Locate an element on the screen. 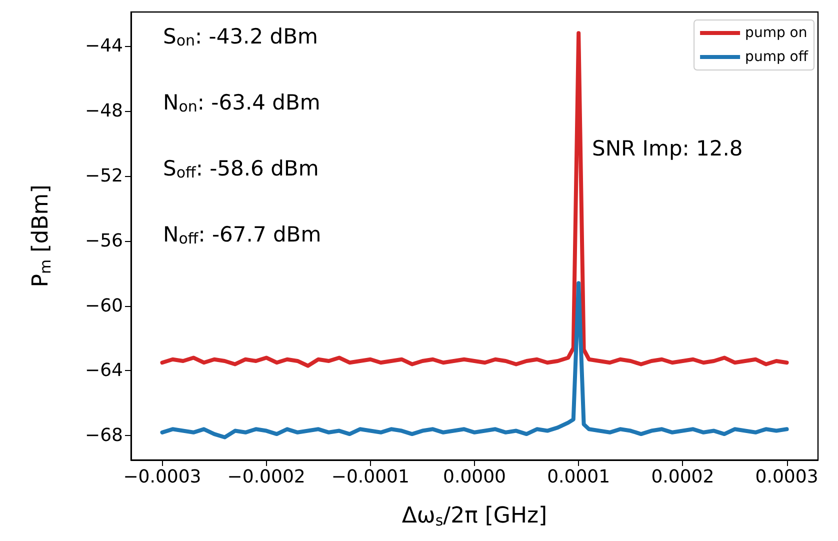 The image size is (838, 541). y-tick-label: −64 is located at coordinates (104, 371).